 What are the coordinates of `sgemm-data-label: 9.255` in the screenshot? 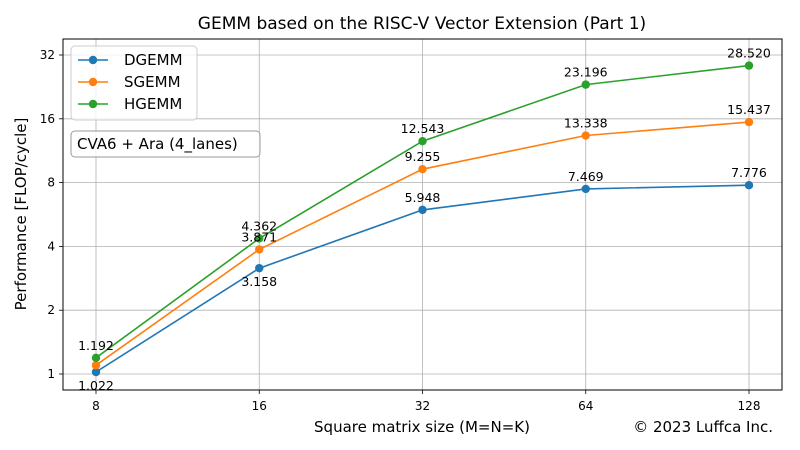 It's located at (423, 156).